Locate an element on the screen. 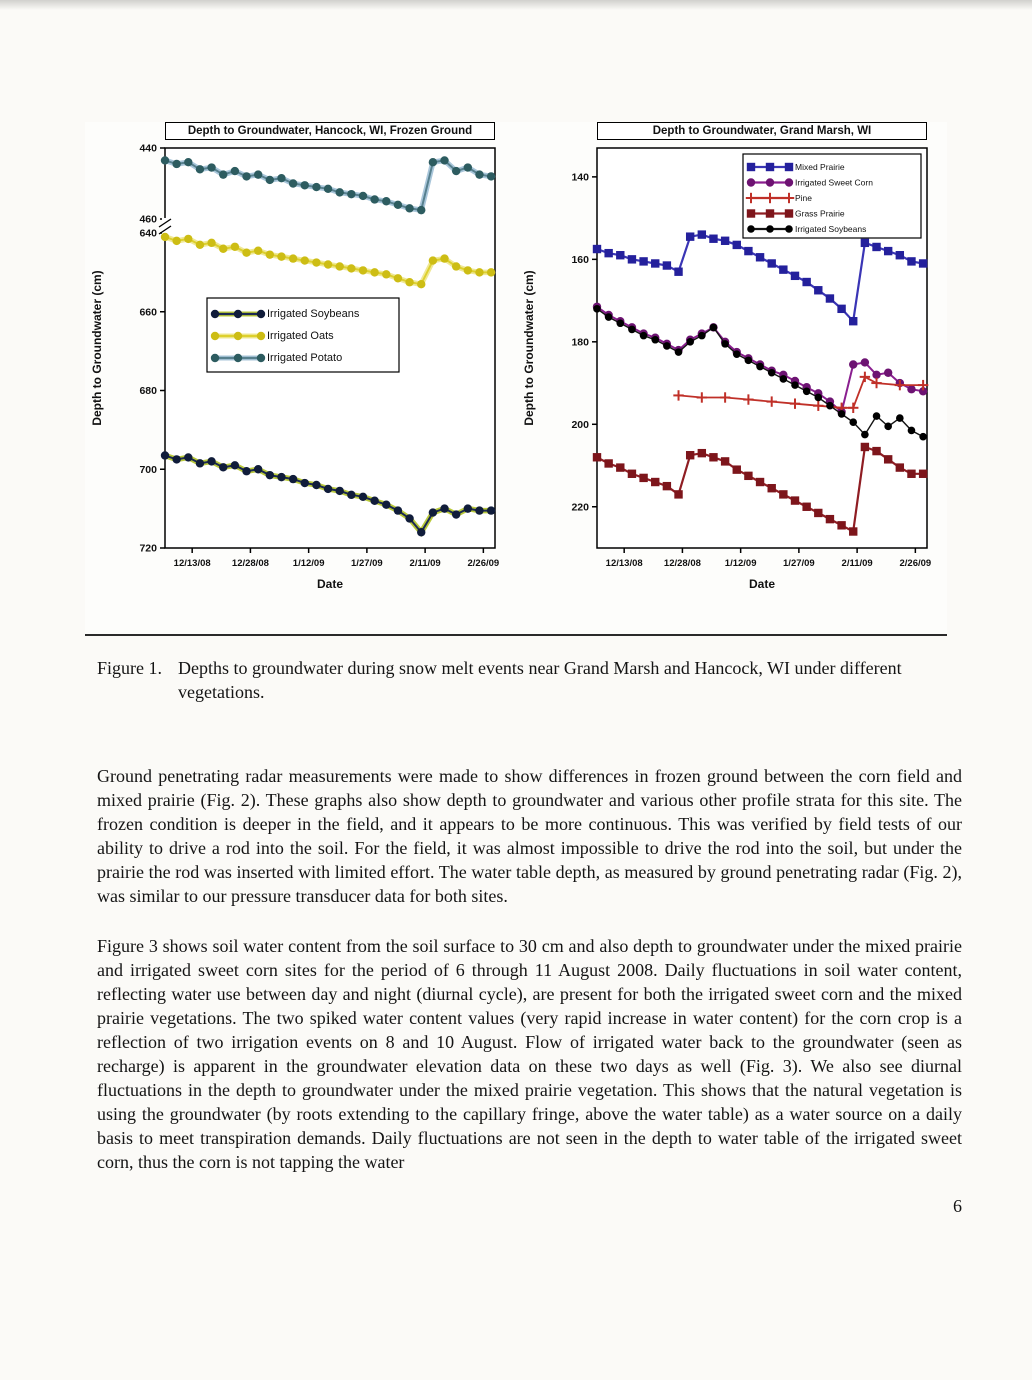 The height and width of the screenshot is (1380, 1032). svg-text: 680 is located at coordinates (148, 391).